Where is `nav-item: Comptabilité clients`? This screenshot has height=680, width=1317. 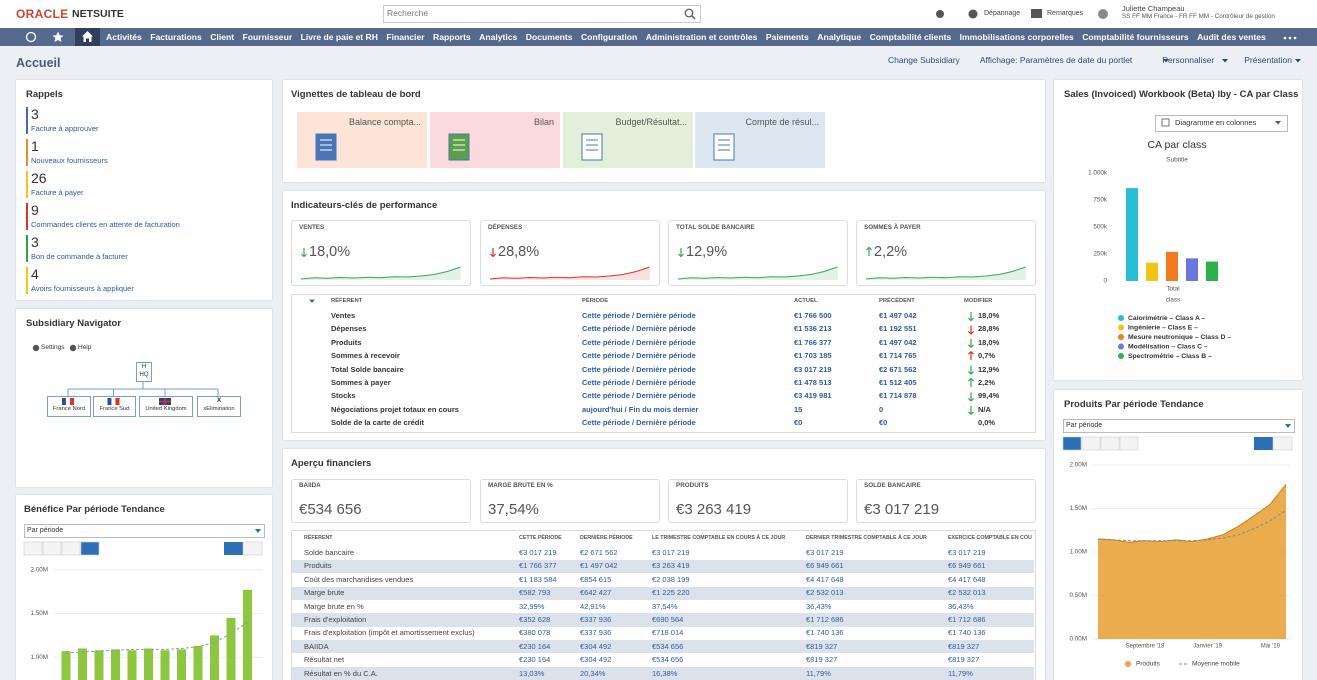 nav-item: Comptabilité clients is located at coordinates (910, 36).